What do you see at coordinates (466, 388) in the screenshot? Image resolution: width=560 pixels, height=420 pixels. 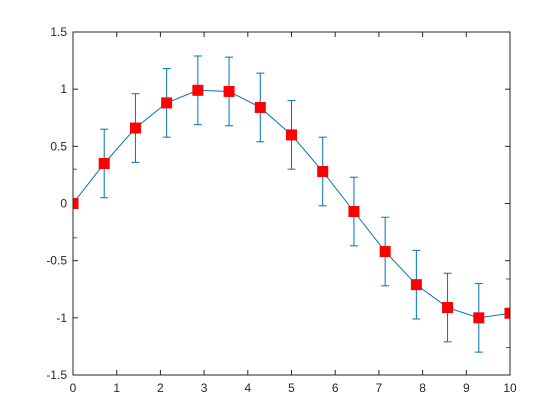 I see `x-tick-label: 9` at bounding box center [466, 388].